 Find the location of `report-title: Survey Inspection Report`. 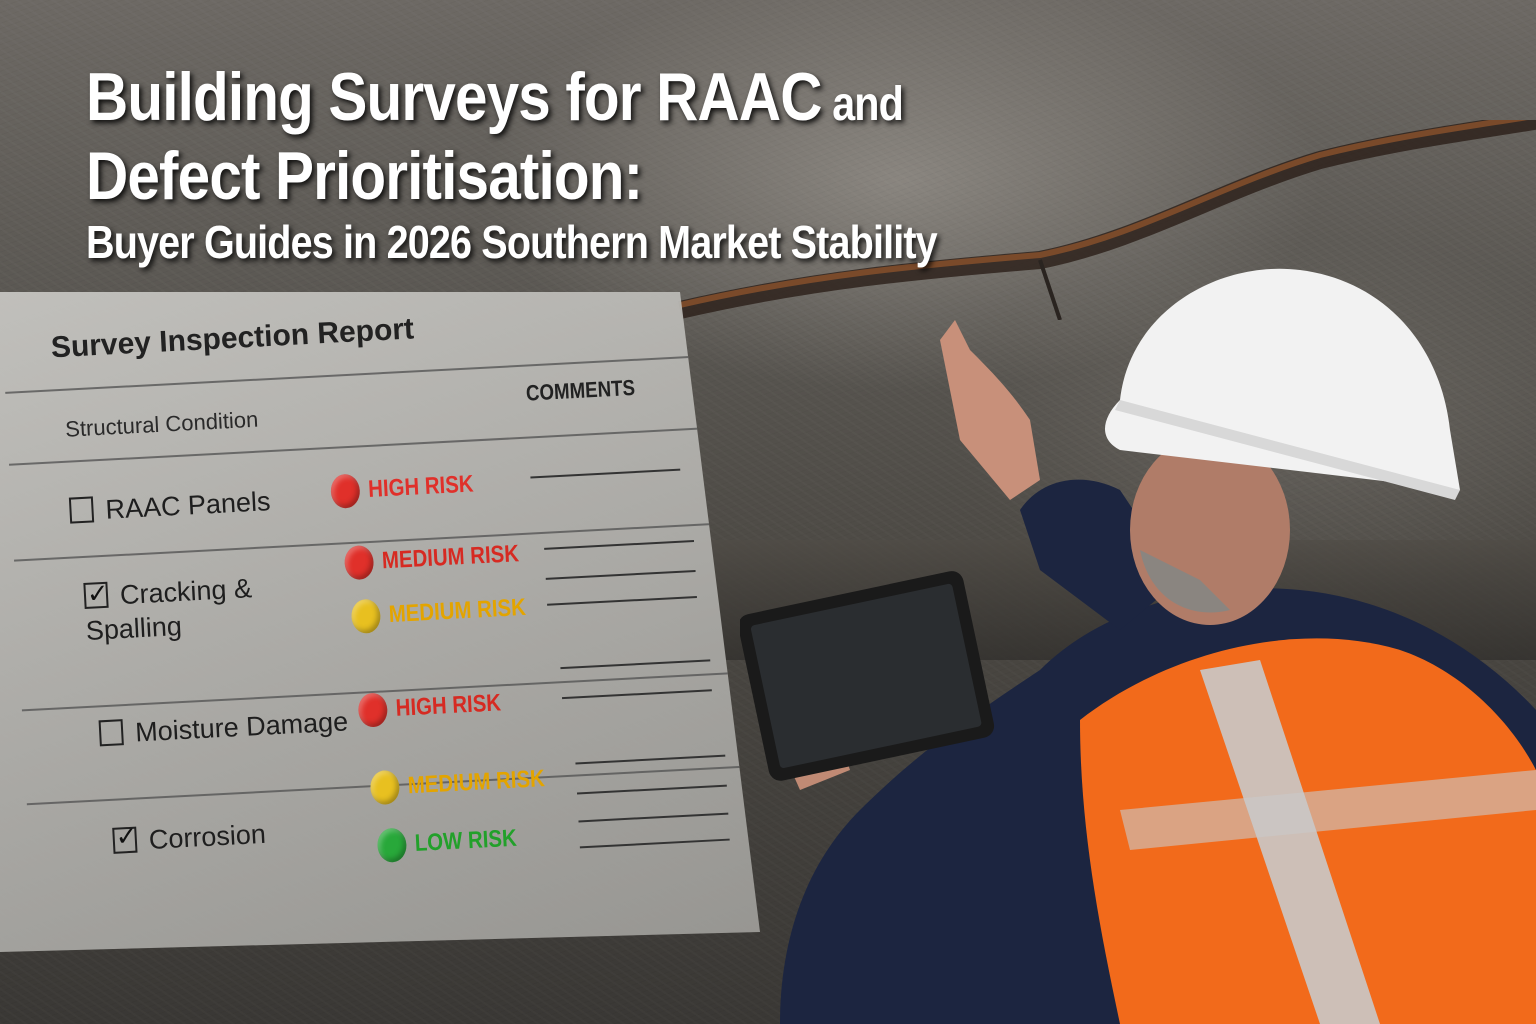

report-title: Survey Inspection Report is located at coordinates (232, 338).